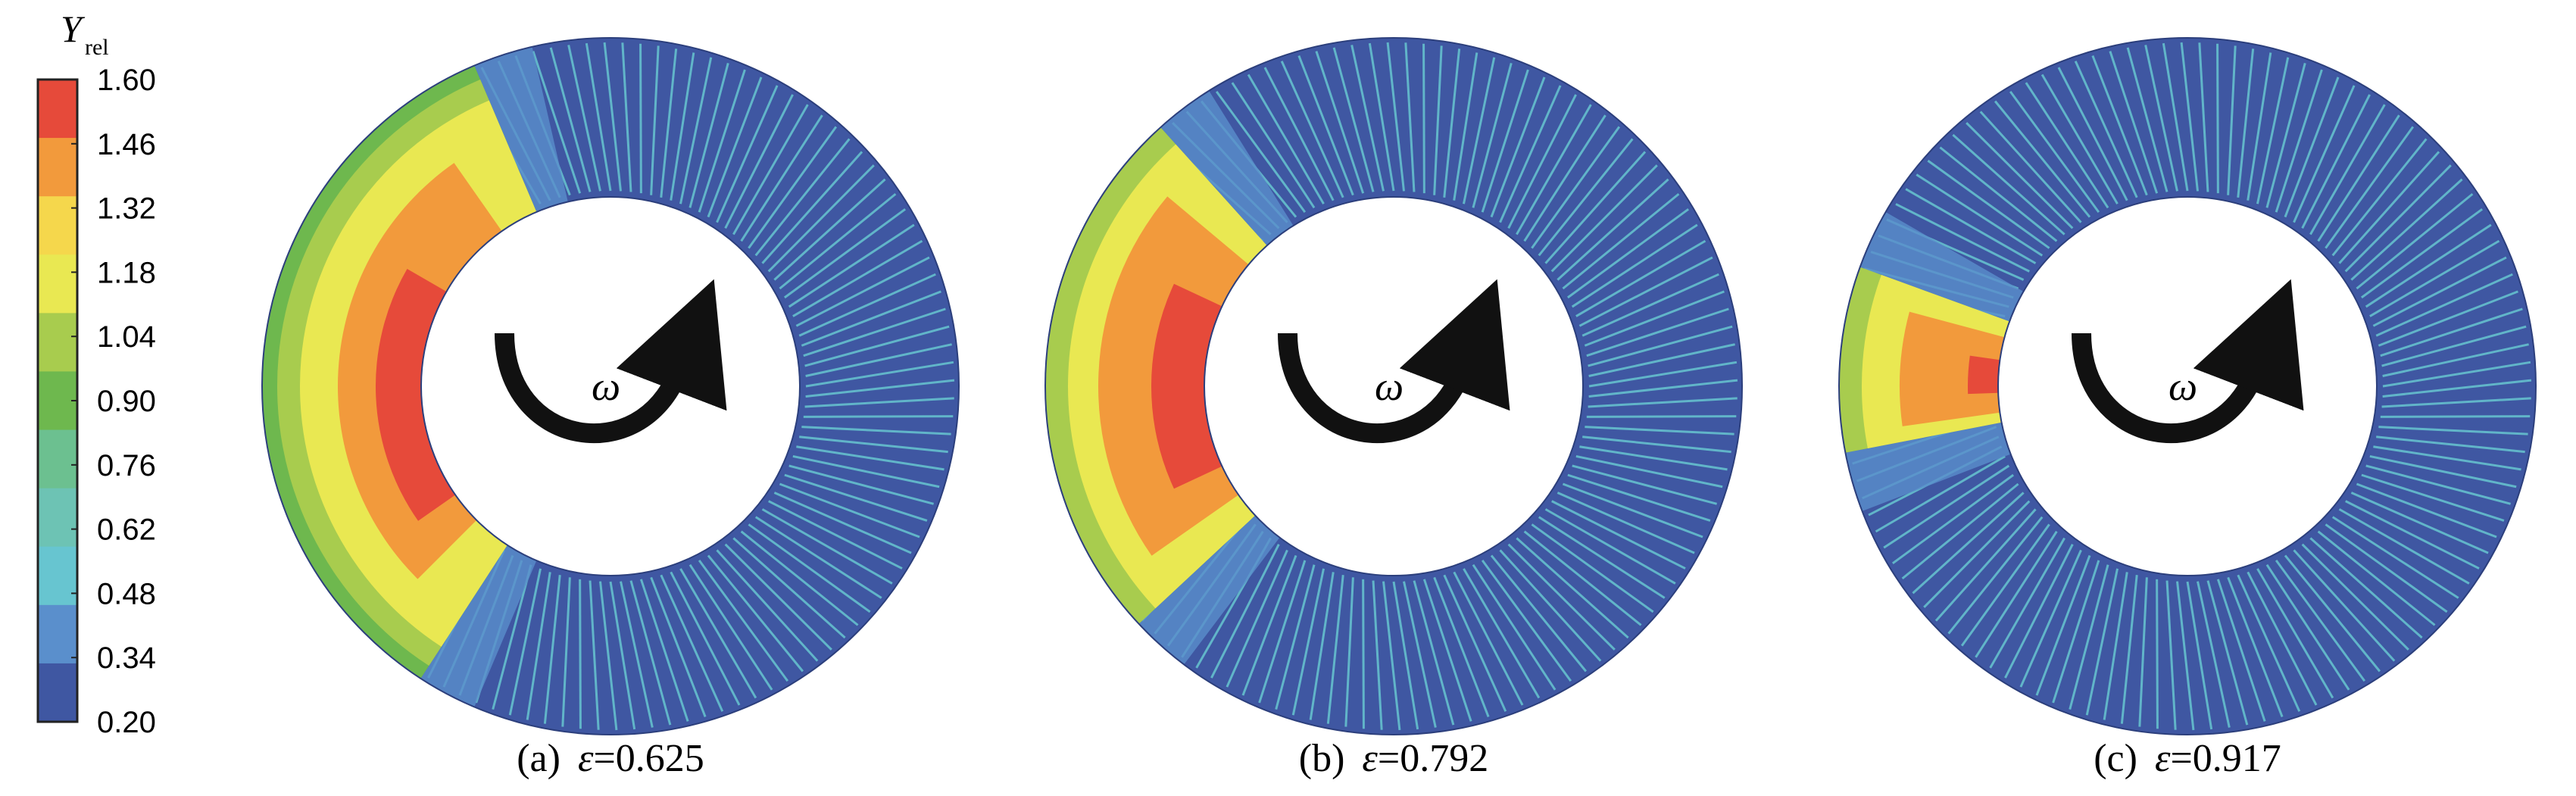  Describe the element at coordinates (399, 372) in the screenshot. I see `admission-zone-a` at that location.